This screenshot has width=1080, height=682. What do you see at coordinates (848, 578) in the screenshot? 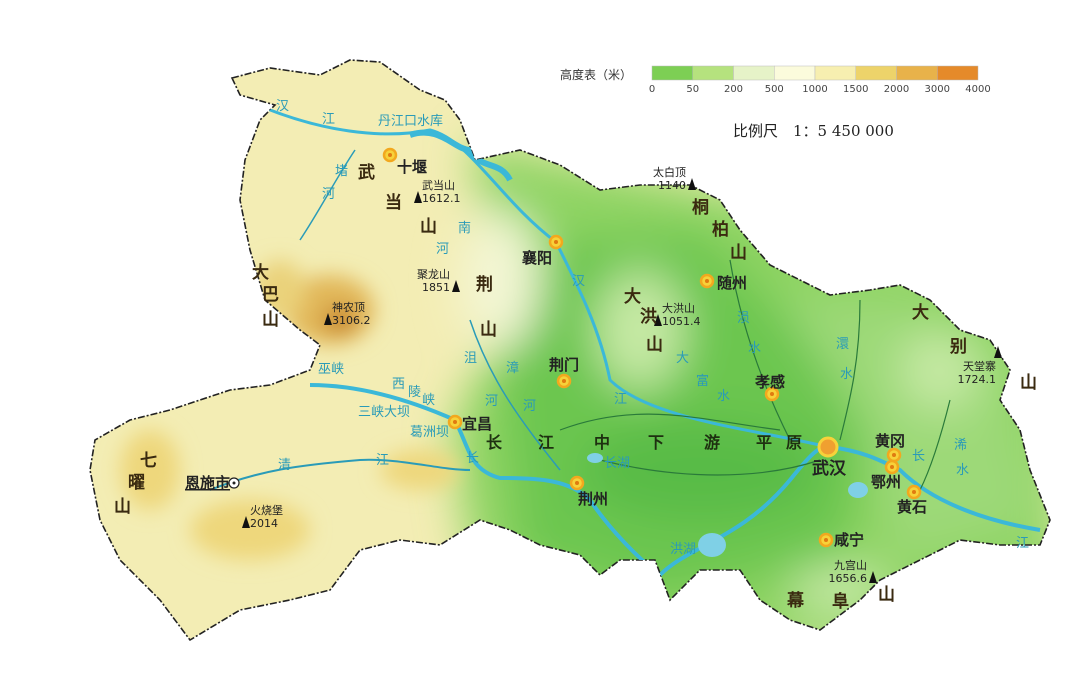
I see `peak-elevation: 1656.6` at bounding box center [848, 578].